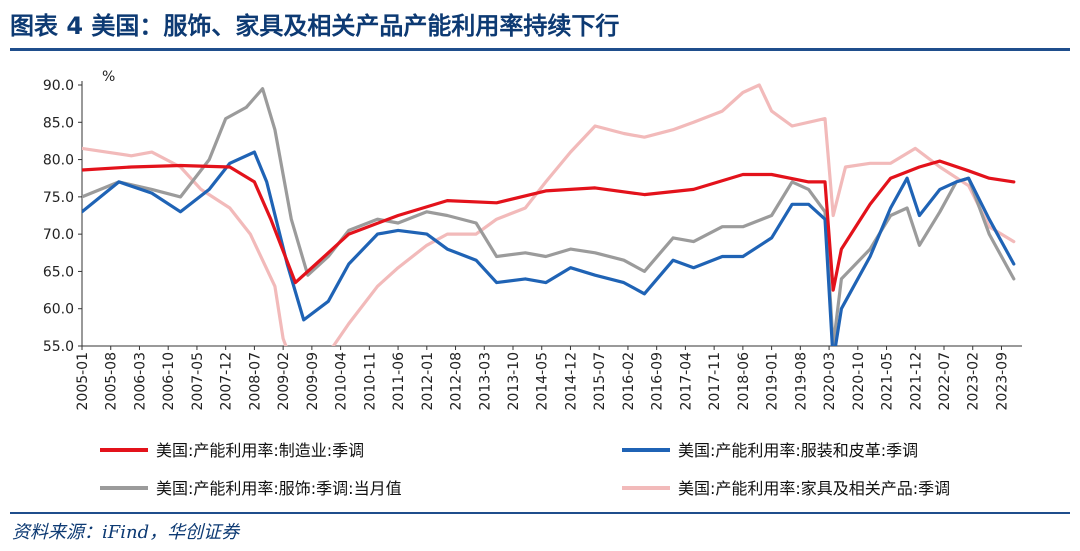  I want to click on x-tick-label: 2014-12, so click(571, 381).